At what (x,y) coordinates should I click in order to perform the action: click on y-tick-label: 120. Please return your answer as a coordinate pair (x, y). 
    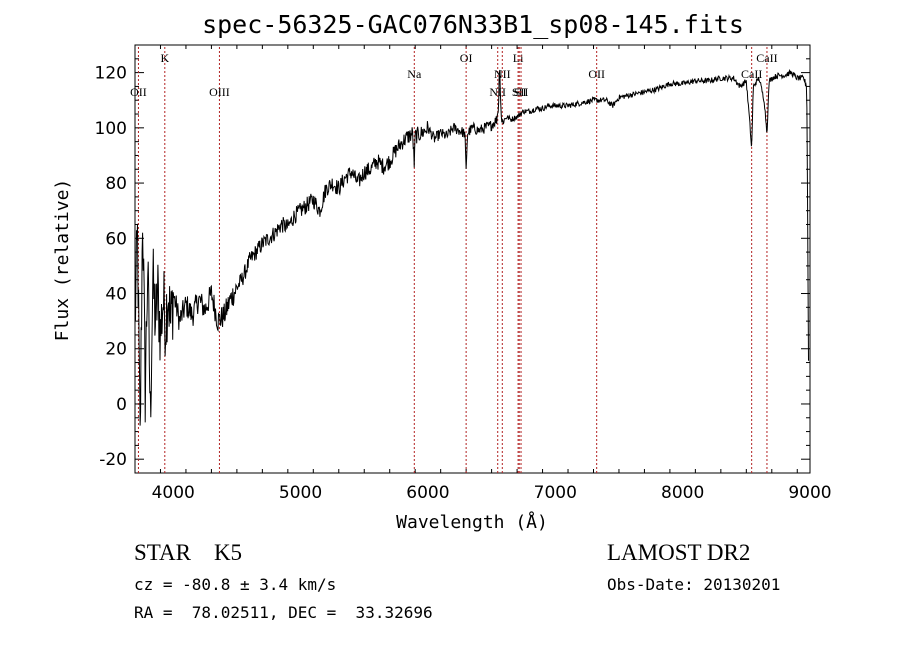
    Looking at the image, I should click on (111, 74).